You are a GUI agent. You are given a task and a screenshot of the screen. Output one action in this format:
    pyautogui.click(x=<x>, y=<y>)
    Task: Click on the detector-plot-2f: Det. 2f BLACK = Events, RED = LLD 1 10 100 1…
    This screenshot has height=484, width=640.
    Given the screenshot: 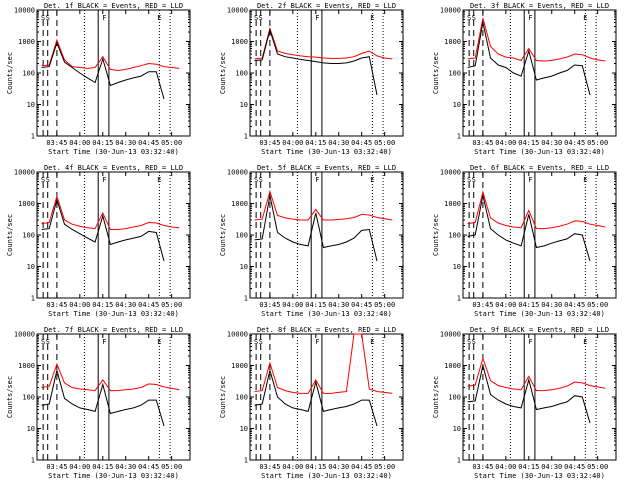 What is the action you would take?
    pyautogui.click(x=311, y=79)
    